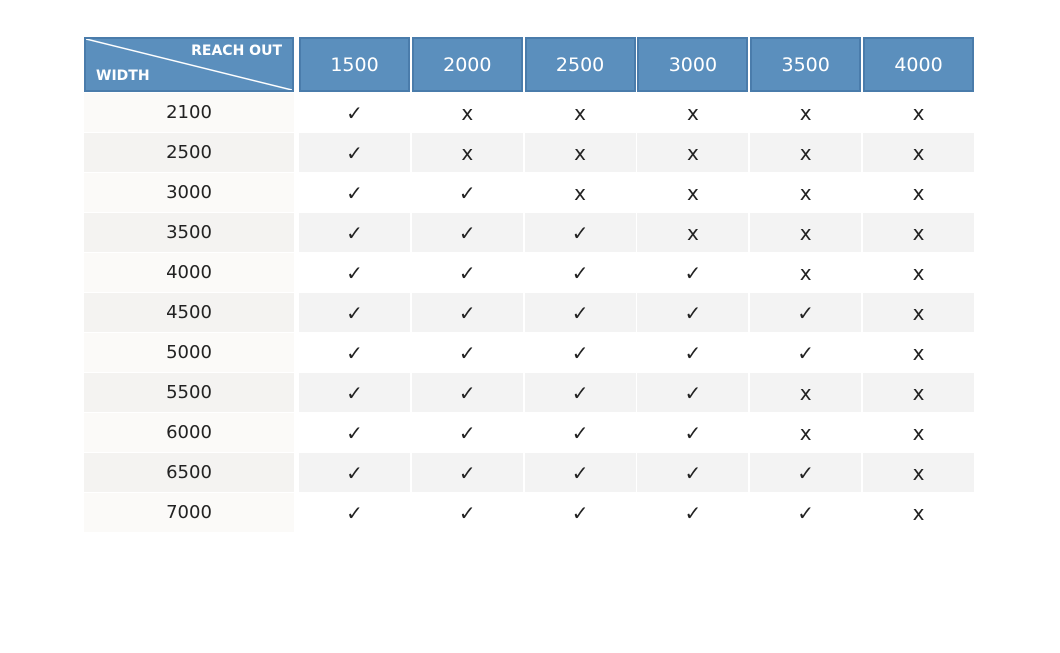  I want to click on row-label: 7000, so click(189, 512).